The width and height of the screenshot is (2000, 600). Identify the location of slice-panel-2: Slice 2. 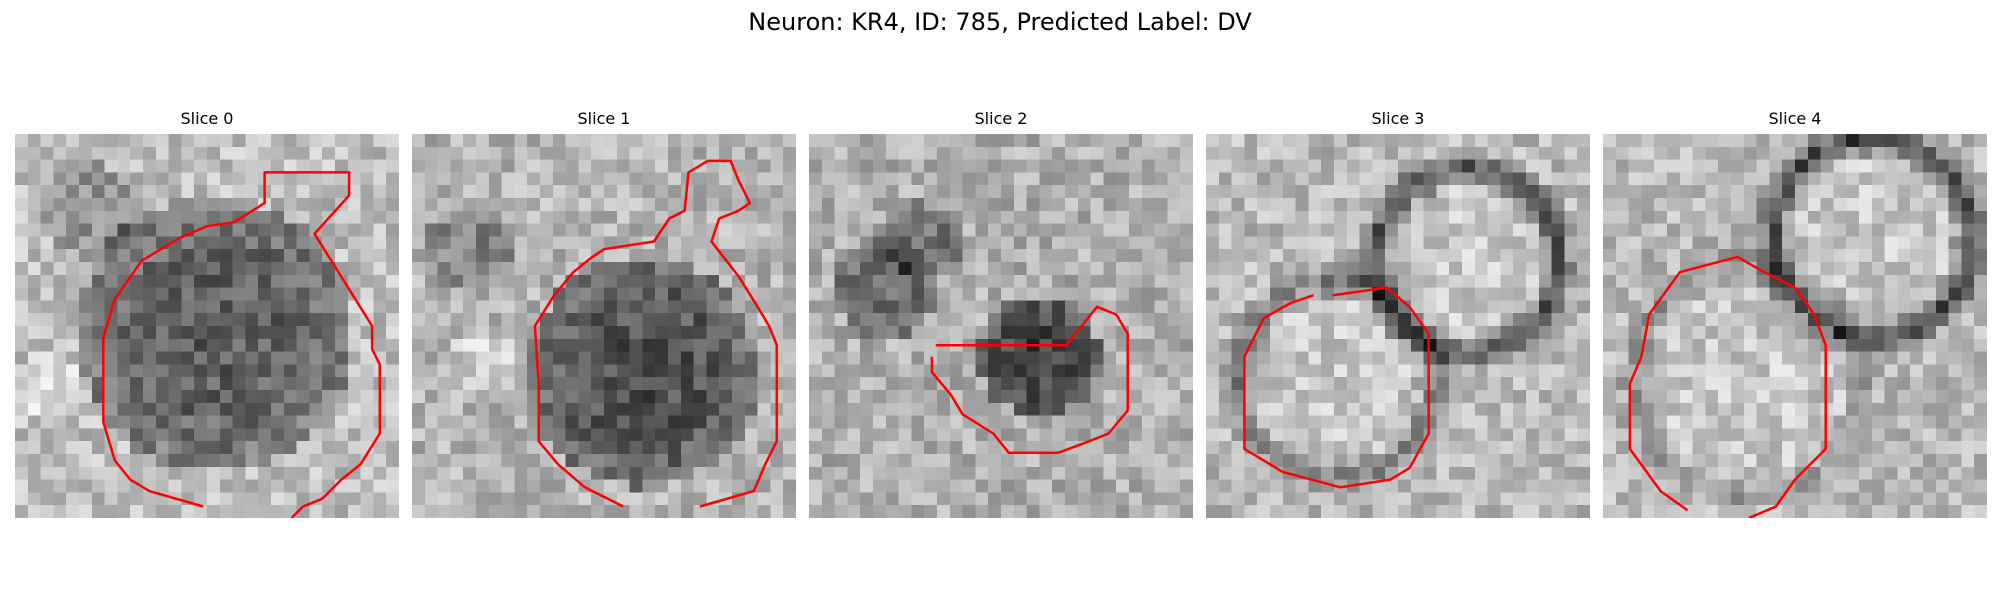
(1001, 313).